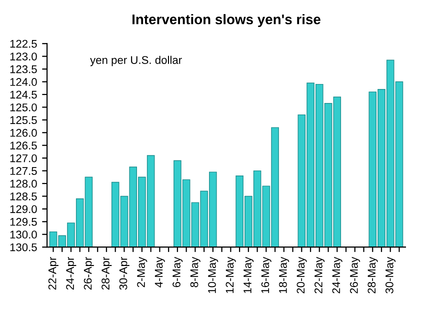  What do you see at coordinates (23, 132) in the screenshot?
I see `y-tick-label: 126.0` at bounding box center [23, 132].